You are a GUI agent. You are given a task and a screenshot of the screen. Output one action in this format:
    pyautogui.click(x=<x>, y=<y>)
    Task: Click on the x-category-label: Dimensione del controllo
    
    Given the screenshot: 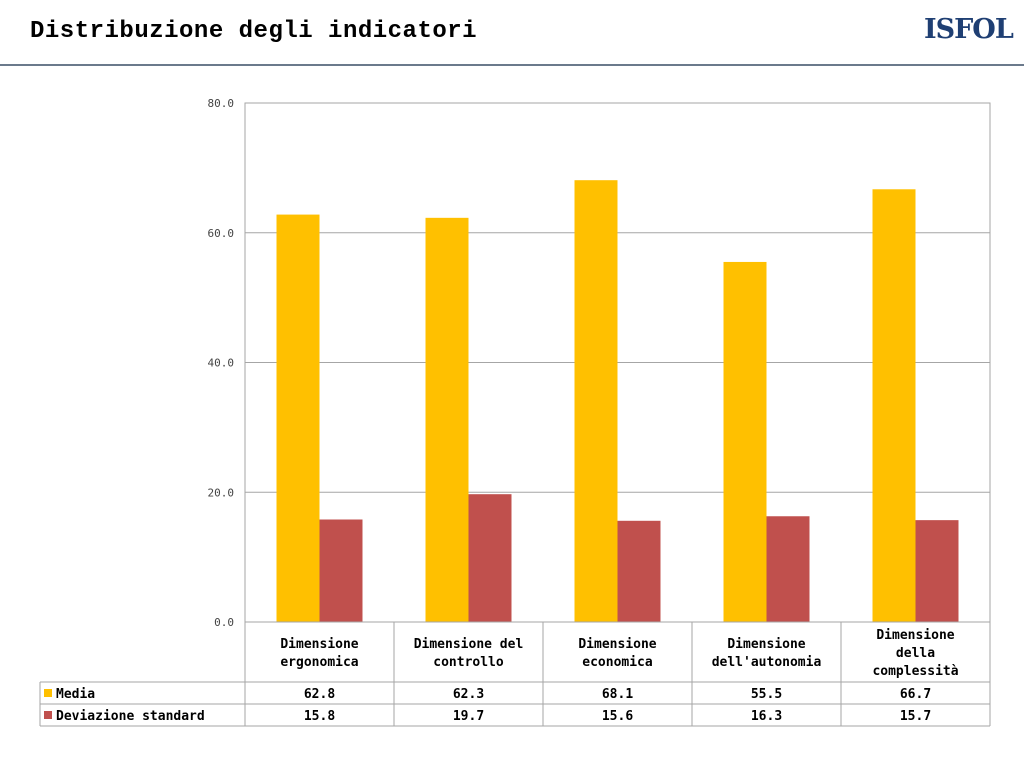 What is the action you would take?
    pyautogui.click(x=469, y=653)
    